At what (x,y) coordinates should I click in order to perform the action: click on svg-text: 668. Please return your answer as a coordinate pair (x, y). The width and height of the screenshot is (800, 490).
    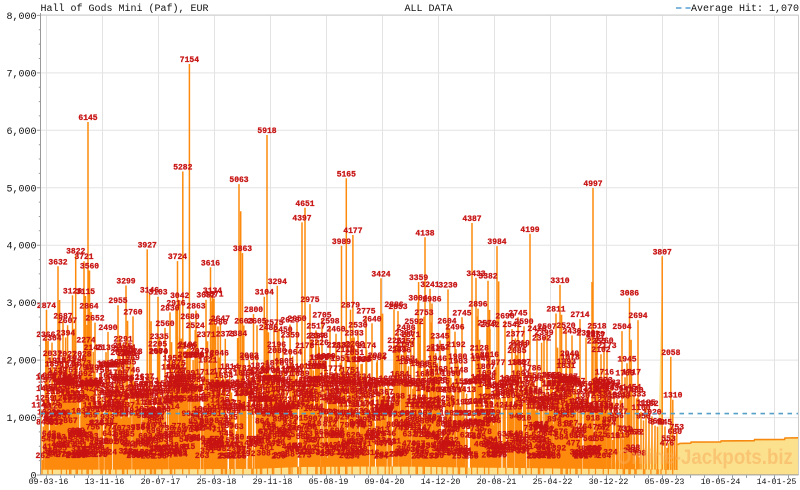
    Looking at the image, I should click on (634, 433).